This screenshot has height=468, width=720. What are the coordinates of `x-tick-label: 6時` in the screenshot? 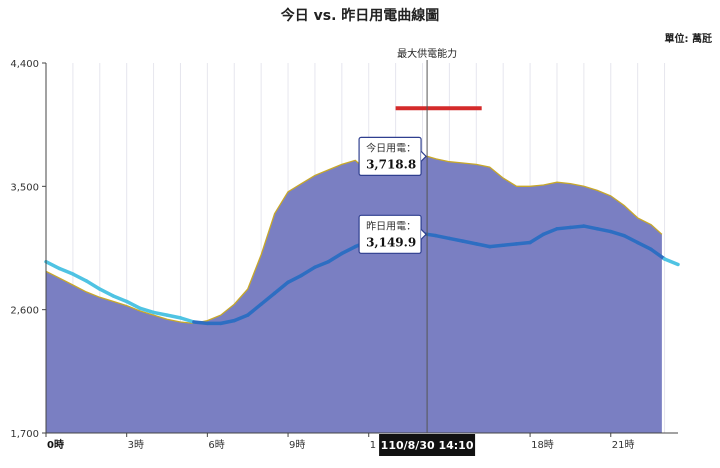 It's located at (216, 445).